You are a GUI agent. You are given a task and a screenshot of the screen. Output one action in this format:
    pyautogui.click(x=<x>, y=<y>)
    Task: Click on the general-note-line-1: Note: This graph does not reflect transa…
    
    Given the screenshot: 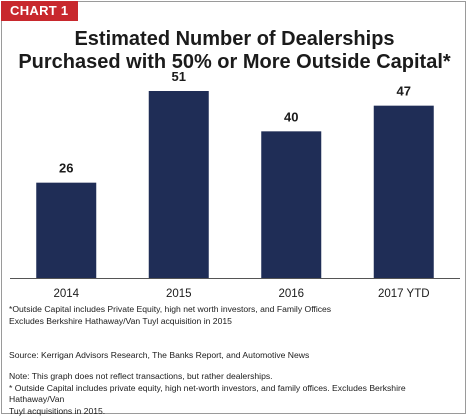 What is the action you would take?
    pyautogui.click(x=141, y=376)
    